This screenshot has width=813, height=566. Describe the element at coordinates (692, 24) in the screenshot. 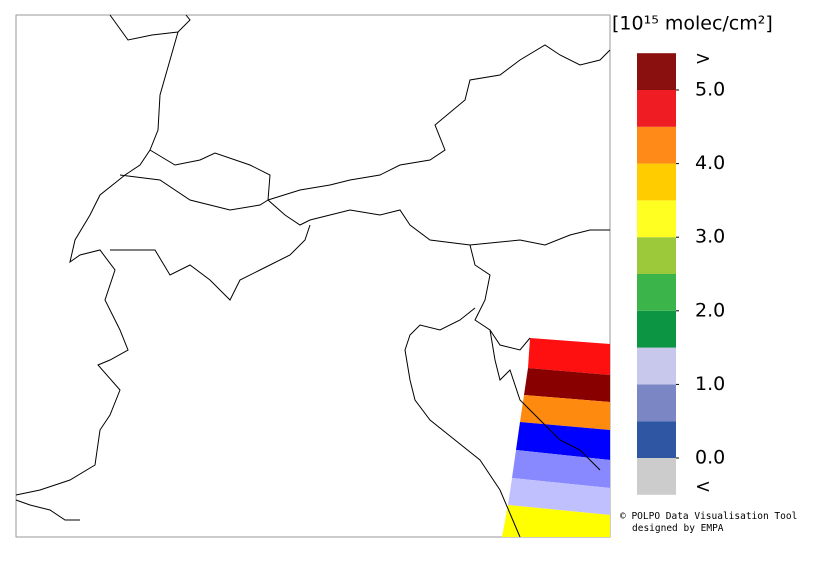

I see `colorbar-unit: [10¹⁵ molec/cm²]` at that location.